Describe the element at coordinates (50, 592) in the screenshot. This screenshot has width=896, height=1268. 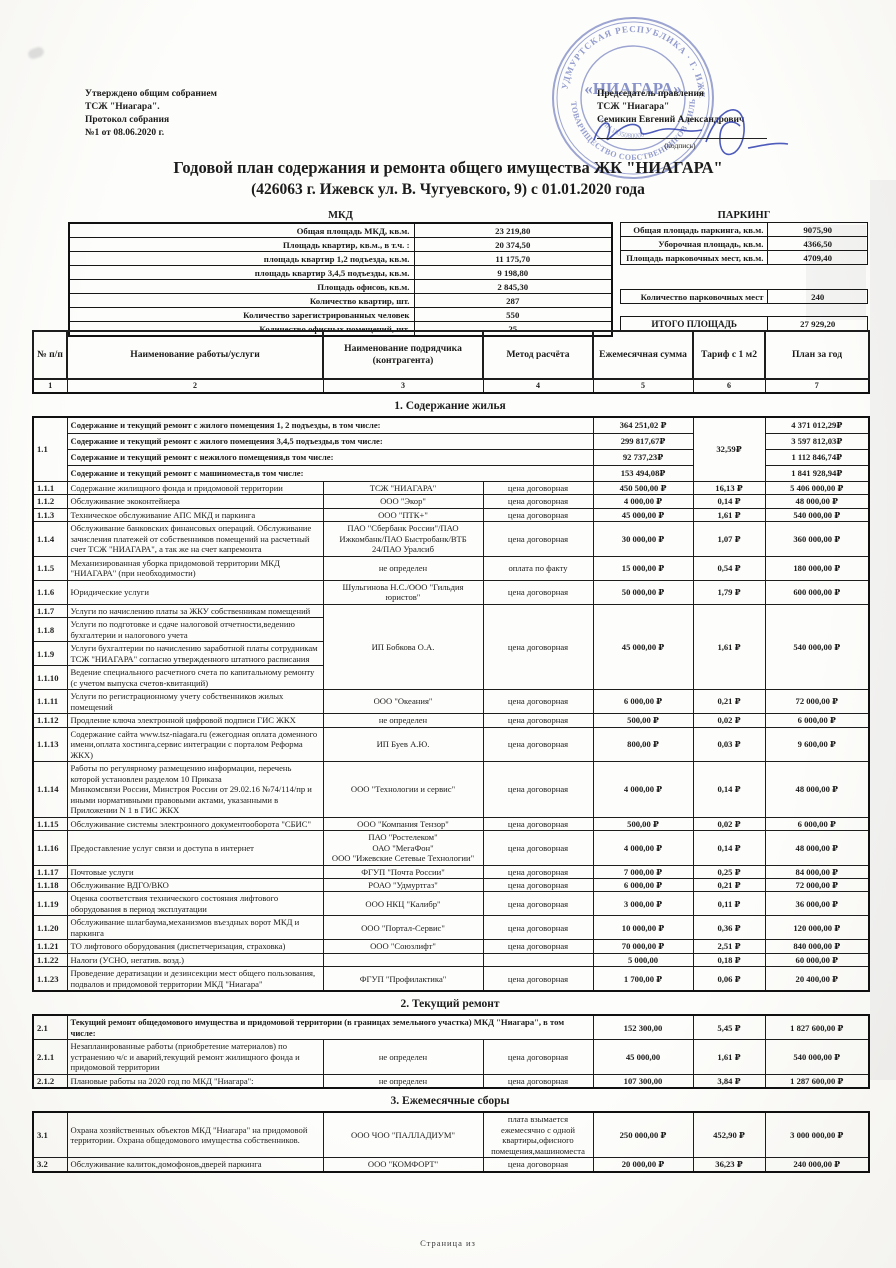
I see `row-number: 1.1.6` at that location.